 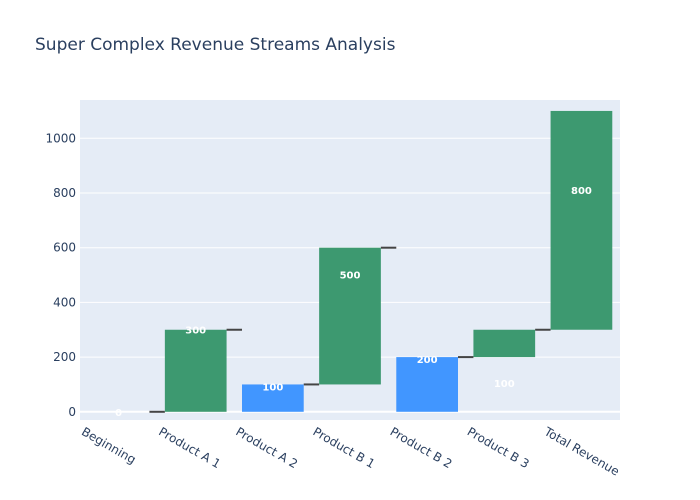 What do you see at coordinates (60, 275) in the screenshot?
I see `y-axis: 0 200 400 600 800 1000` at bounding box center [60, 275].